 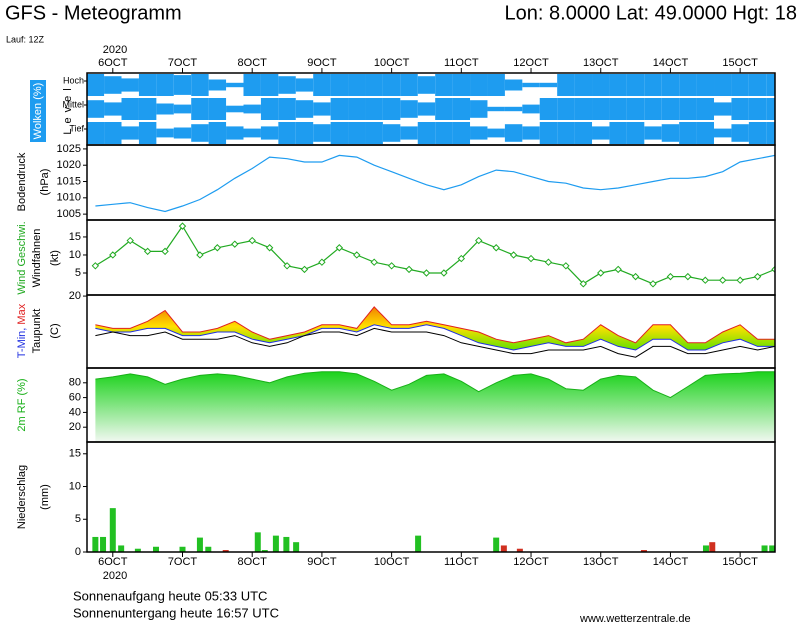 What do you see at coordinates (78, 552) in the screenshot?
I see `y-tick-label: 0` at bounding box center [78, 552].